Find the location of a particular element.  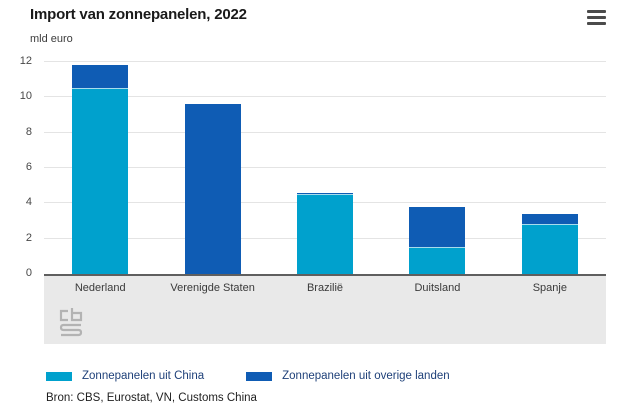

y-tick-label-6: 6 is located at coordinates (28, 167).